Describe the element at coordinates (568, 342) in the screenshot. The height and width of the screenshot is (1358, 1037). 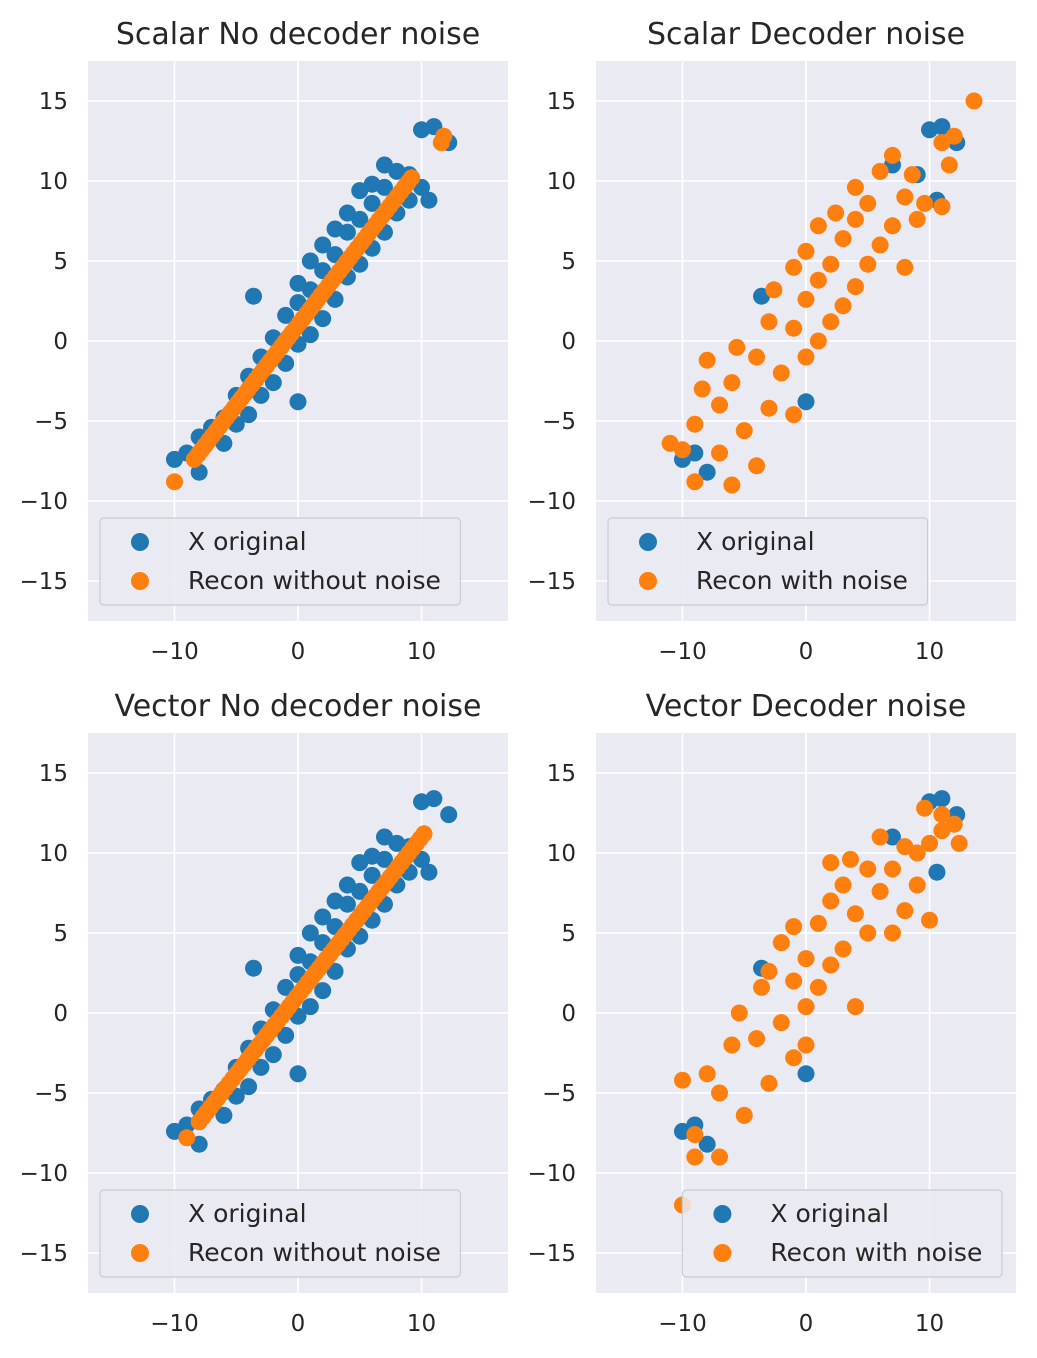
I see `y-tick-label: 0` at that location.